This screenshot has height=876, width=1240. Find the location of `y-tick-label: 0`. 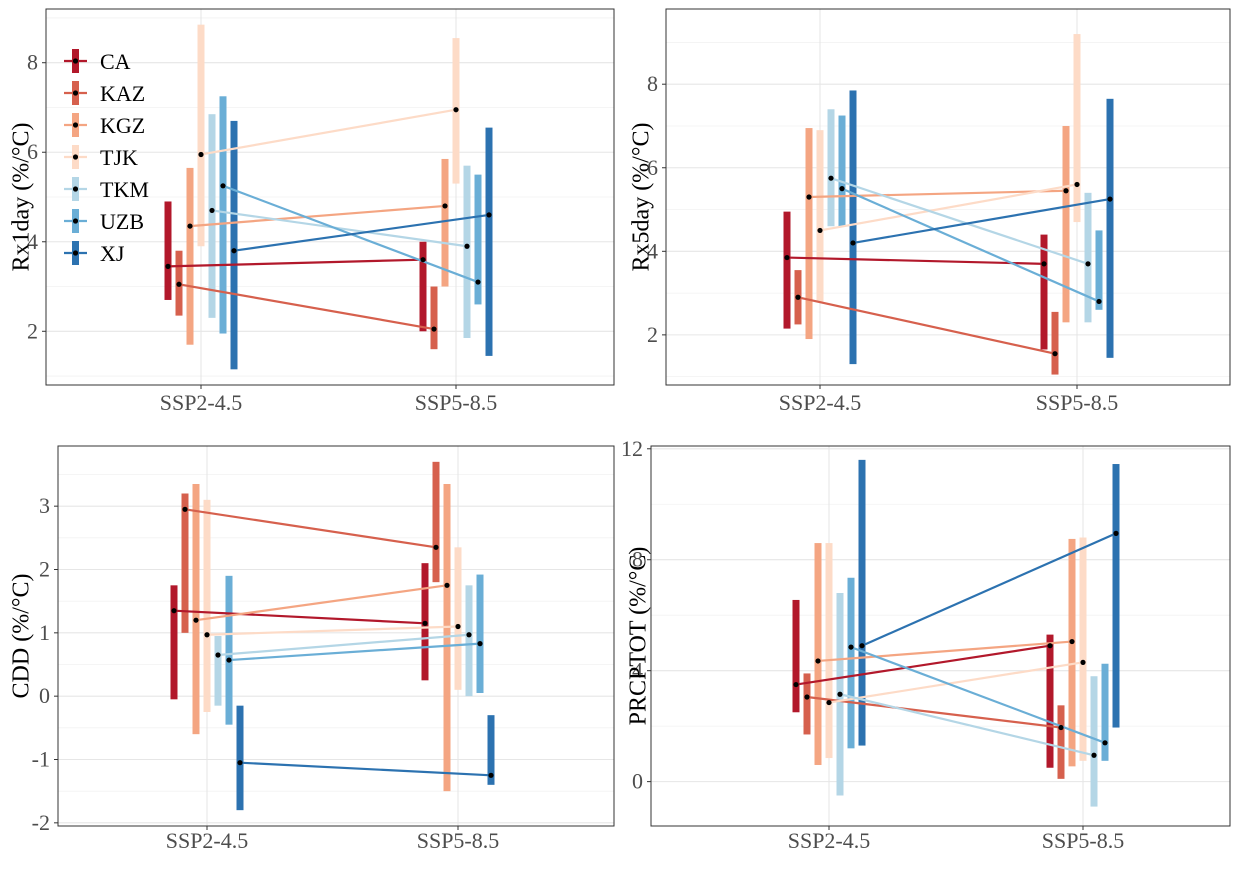

y-tick-label: 0 is located at coordinates (44, 695).